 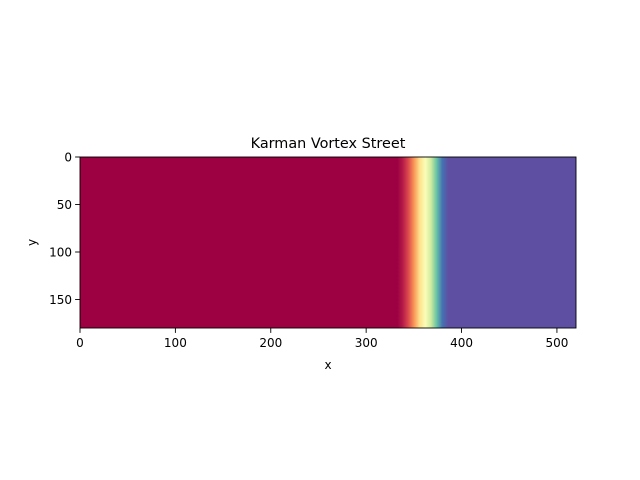 I want to click on y-axis-label: y, so click(x=32, y=242).